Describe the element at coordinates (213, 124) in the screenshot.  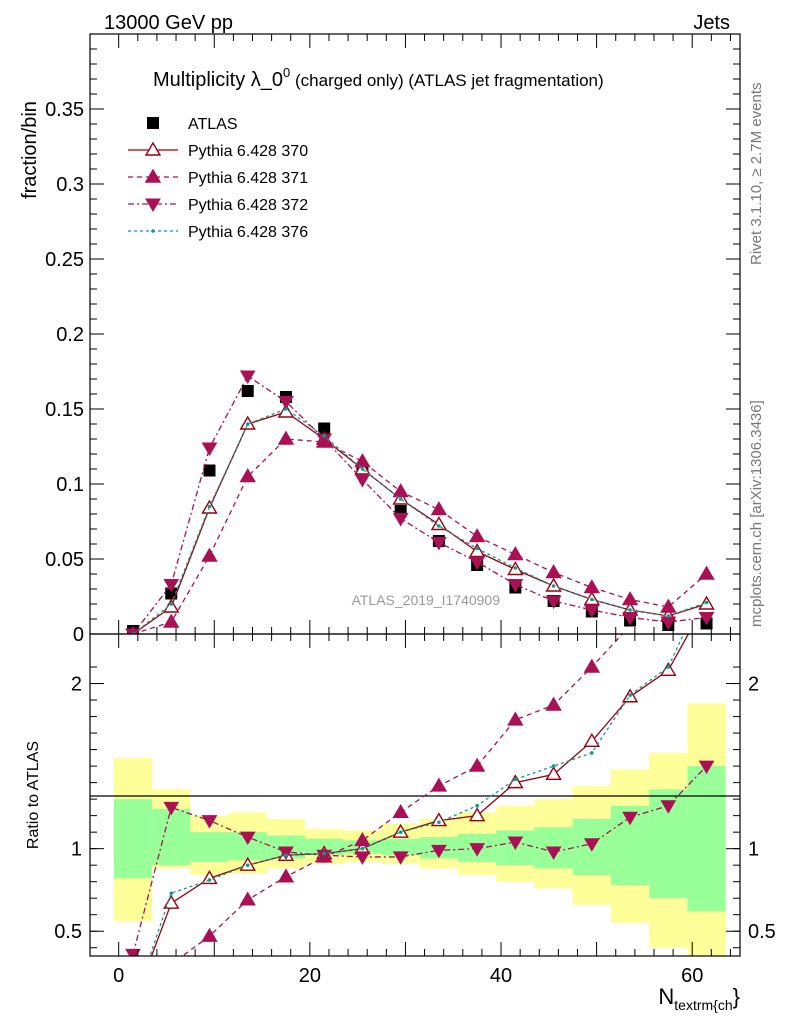
I see `legend-label-0: ATLAS` at that location.